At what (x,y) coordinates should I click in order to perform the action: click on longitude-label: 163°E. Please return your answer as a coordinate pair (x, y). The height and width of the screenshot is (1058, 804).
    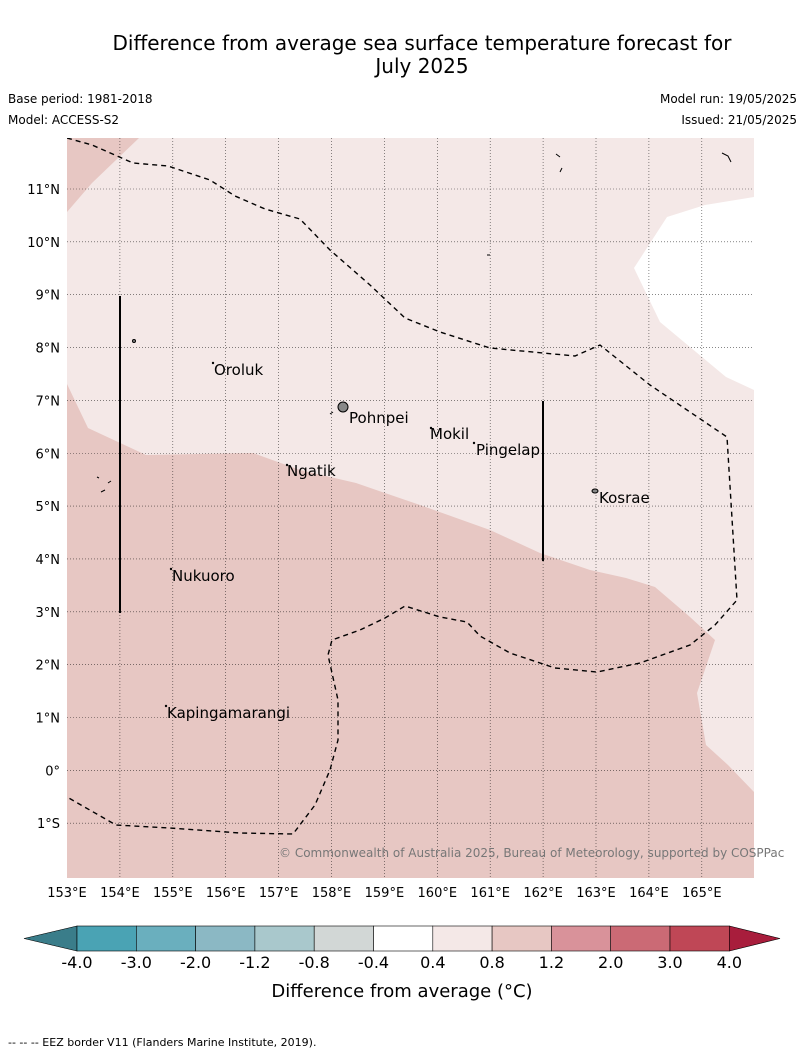
    Looking at the image, I should click on (596, 893).